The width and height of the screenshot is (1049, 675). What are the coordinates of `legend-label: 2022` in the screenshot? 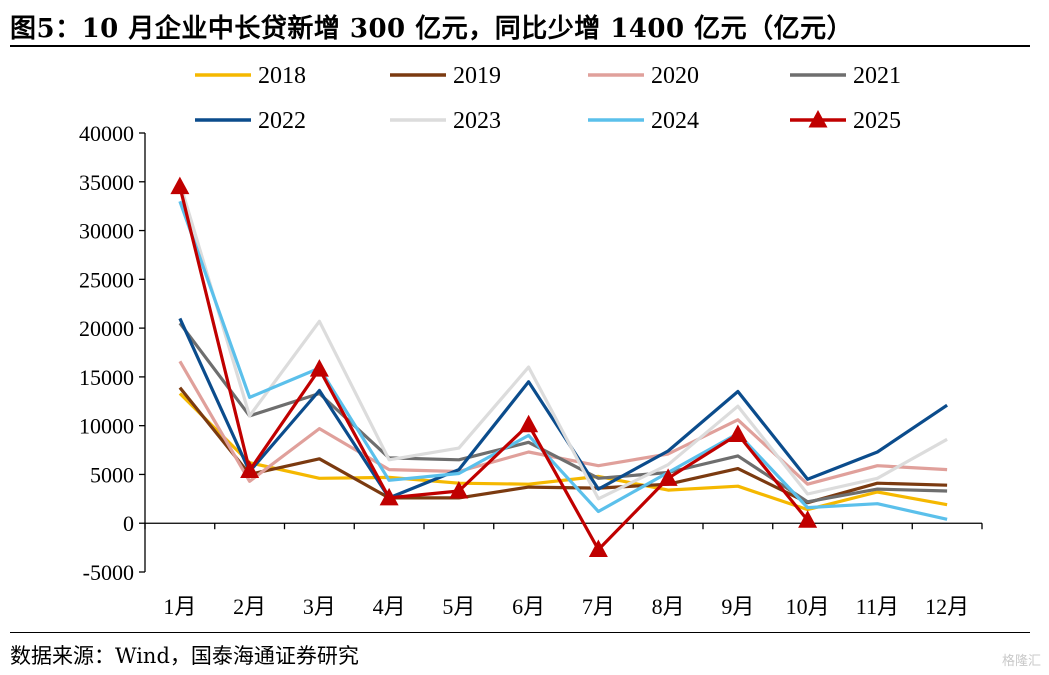 It's located at (282, 121).